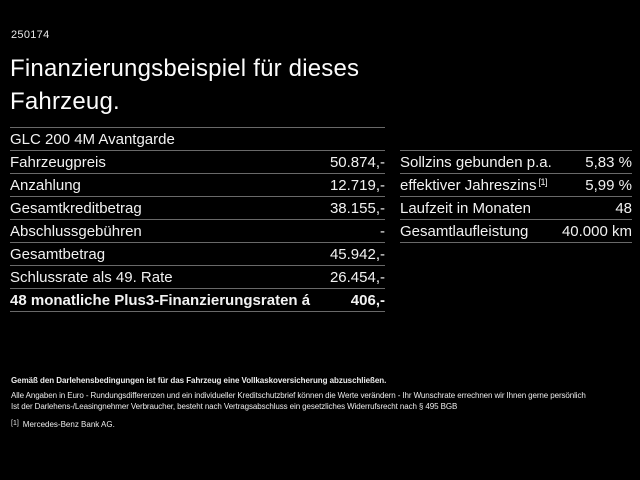 This screenshot has height=480, width=640. I want to click on footnote: [1] Mercedes-Benz Bank AG., so click(322, 424).